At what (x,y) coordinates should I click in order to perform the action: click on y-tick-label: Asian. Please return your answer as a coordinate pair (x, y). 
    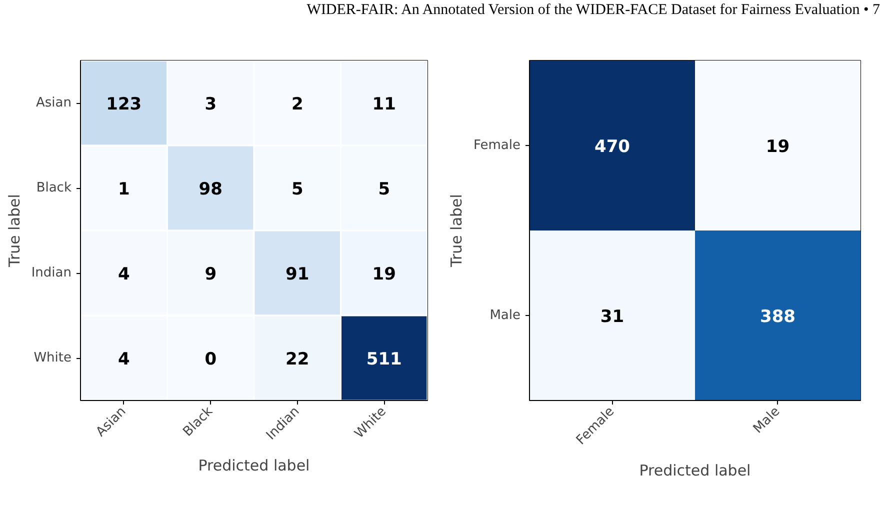
    Looking at the image, I should click on (54, 103).